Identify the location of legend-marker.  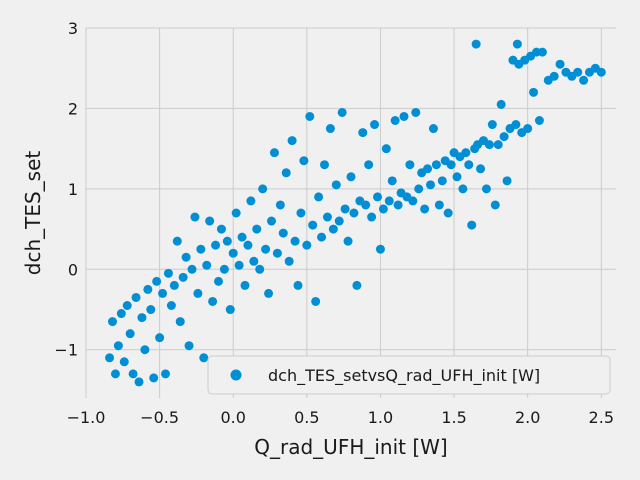
(236, 375).